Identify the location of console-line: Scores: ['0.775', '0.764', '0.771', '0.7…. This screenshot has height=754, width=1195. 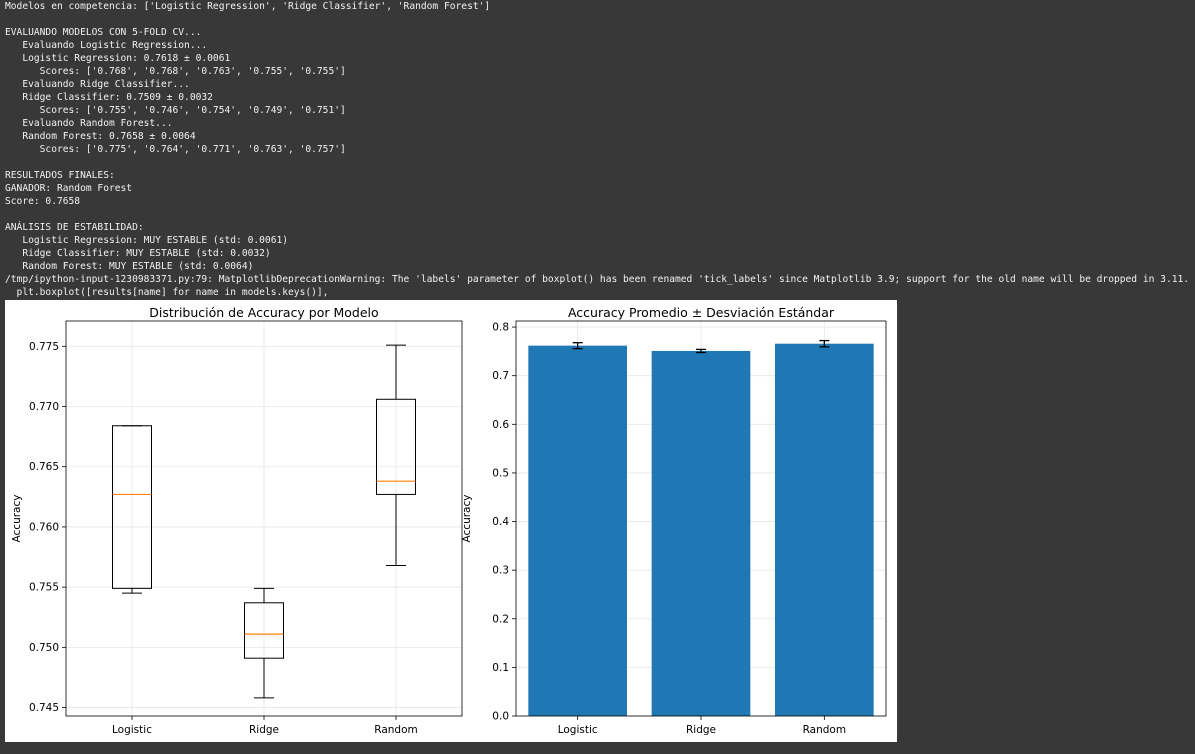
(175, 149).